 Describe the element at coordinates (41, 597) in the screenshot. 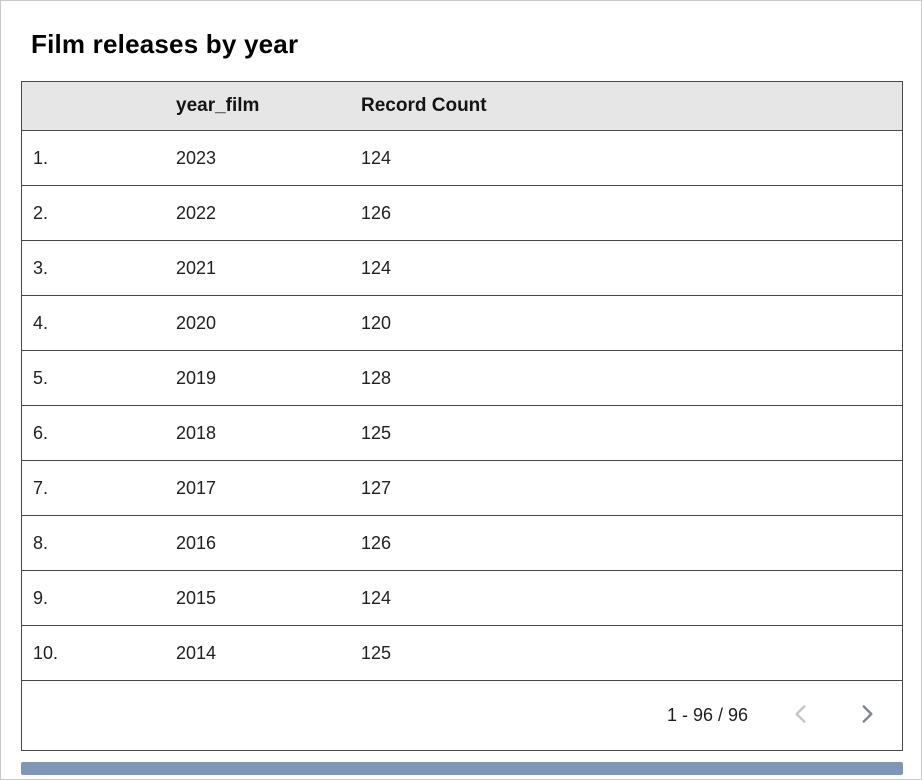

I see `row-number: 9.` at that location.